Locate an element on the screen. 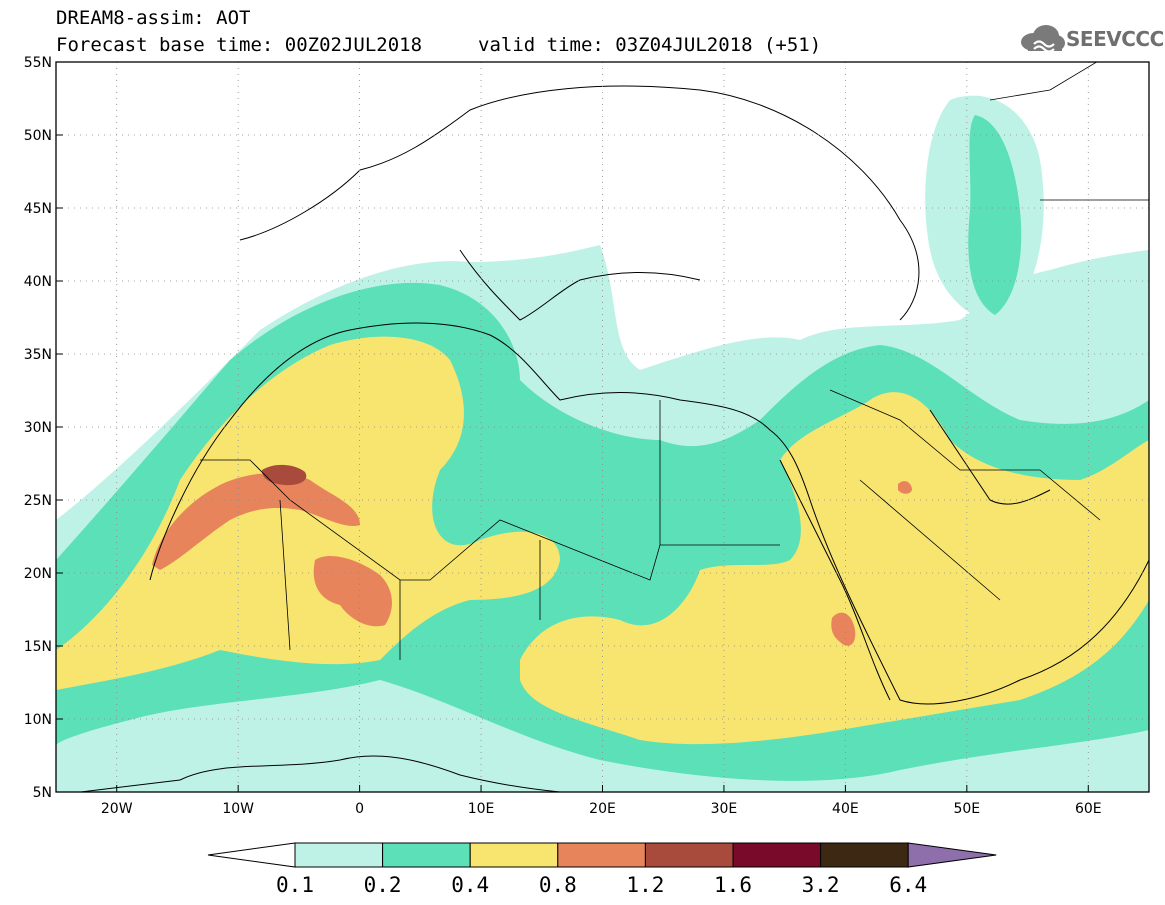  colorbar-level-label: 0.2 is located at coordinates (383, 885).